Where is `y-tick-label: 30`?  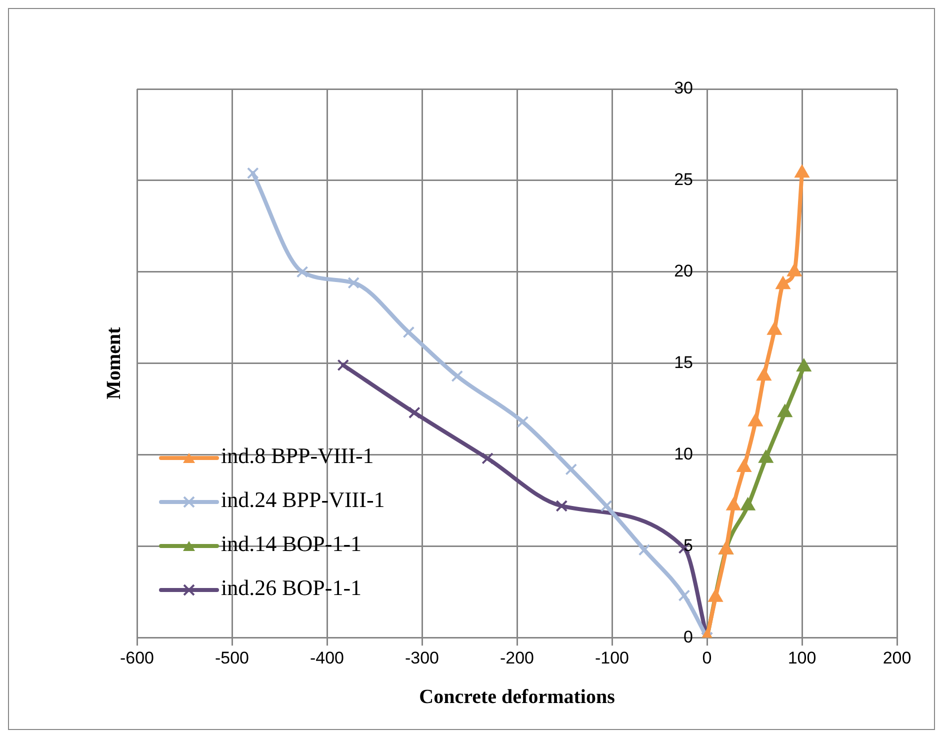
y-tick-label: 30 is located at coordinates (683, 88).